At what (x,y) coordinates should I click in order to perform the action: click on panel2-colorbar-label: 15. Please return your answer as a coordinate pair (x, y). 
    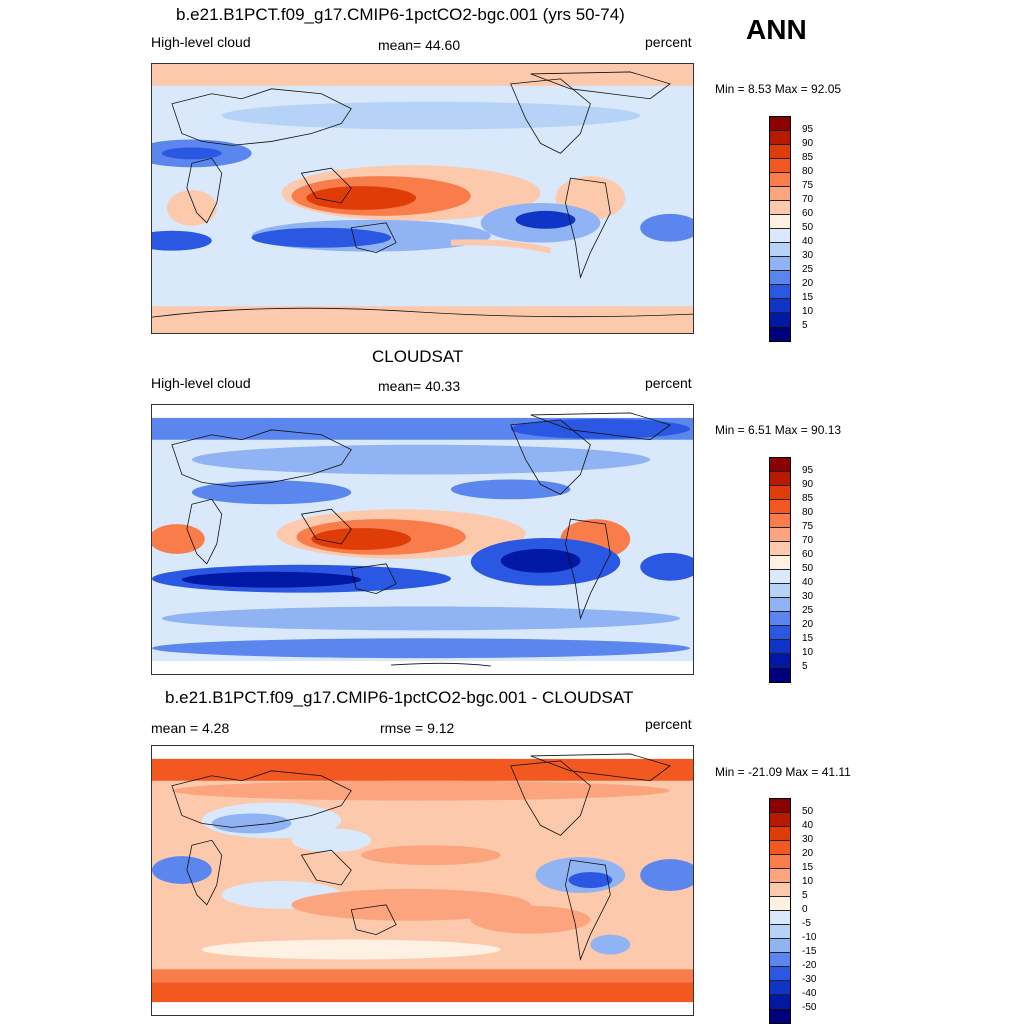
    Looking at the image, I should click on (808, 638).